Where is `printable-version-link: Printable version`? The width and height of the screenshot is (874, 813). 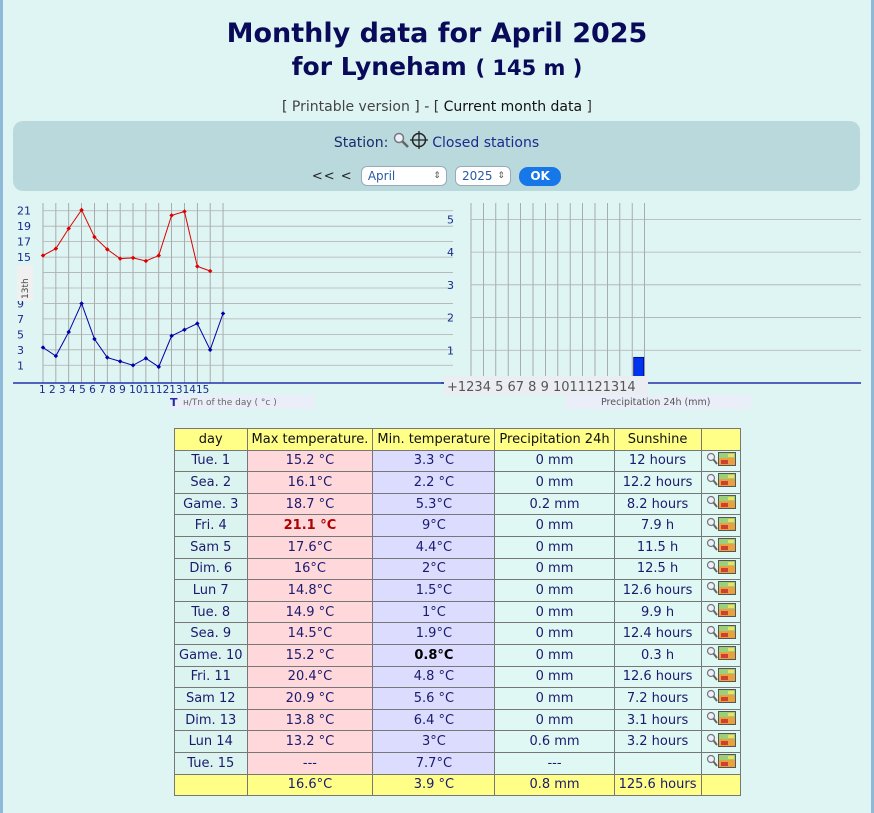
printable-version-link: Printable version is located at coordinates (350, 107).